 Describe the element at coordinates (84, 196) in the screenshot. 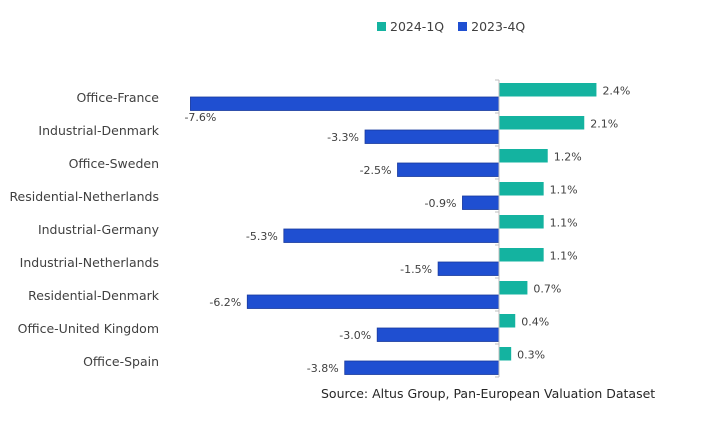

I see `category-label: Residential-Netherlands` at that location.